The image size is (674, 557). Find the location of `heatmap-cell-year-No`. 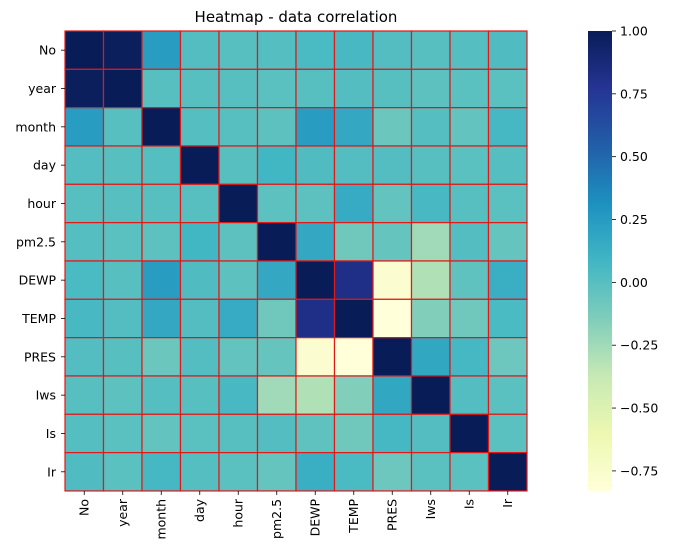

heatmap-cell-year-No is located at coordinates (84, 88).